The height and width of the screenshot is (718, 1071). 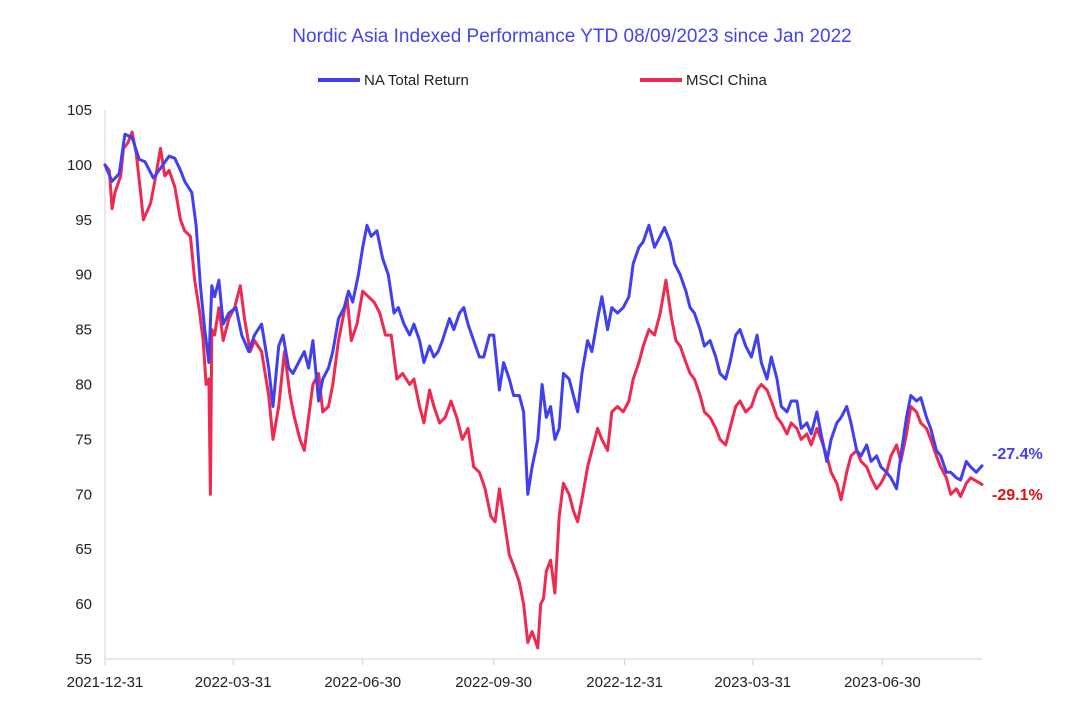 I want to click on end-label-na-total-return: -27.4%, so click(x=1017, y=454).